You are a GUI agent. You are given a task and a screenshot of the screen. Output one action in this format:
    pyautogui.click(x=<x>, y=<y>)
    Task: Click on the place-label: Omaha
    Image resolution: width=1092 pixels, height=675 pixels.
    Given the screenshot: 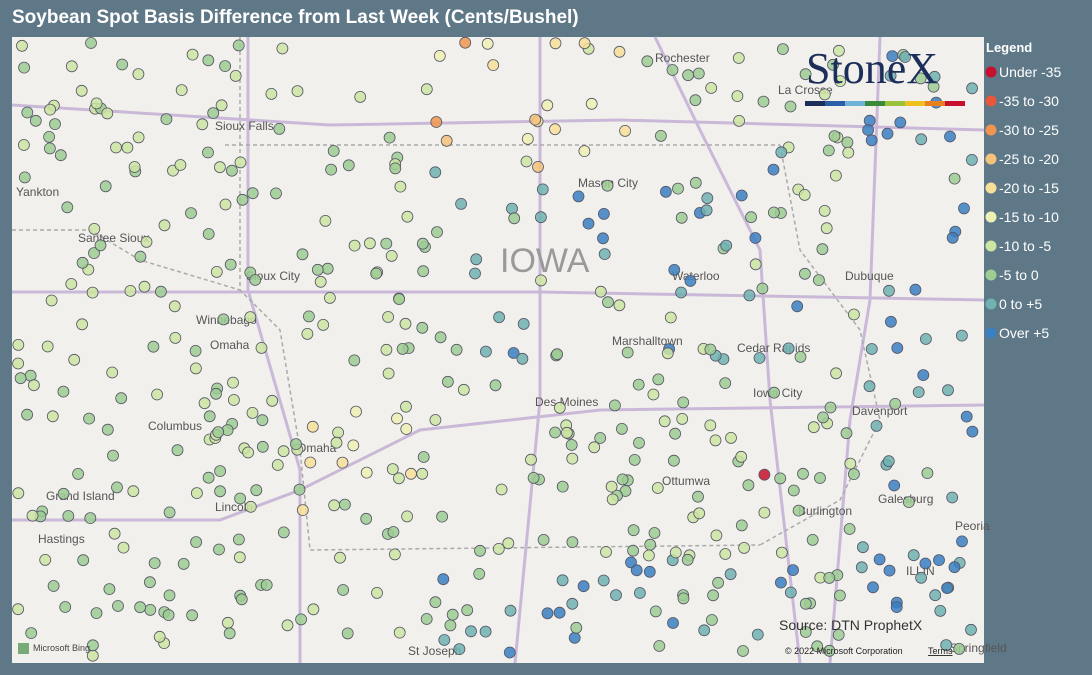 What is the action you would take?
    pyautogui.click(x=230, y=345)
    